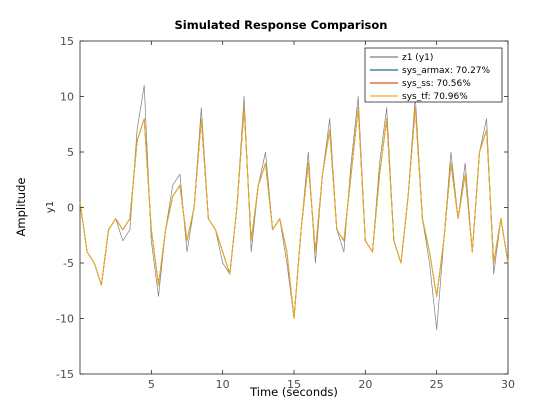 The width and height of the screenshot is (560, 420). Describe the element at coordinates (436, 84) in the screenshot. I see `legend-label: sys_ss: 70.56%` at that location.